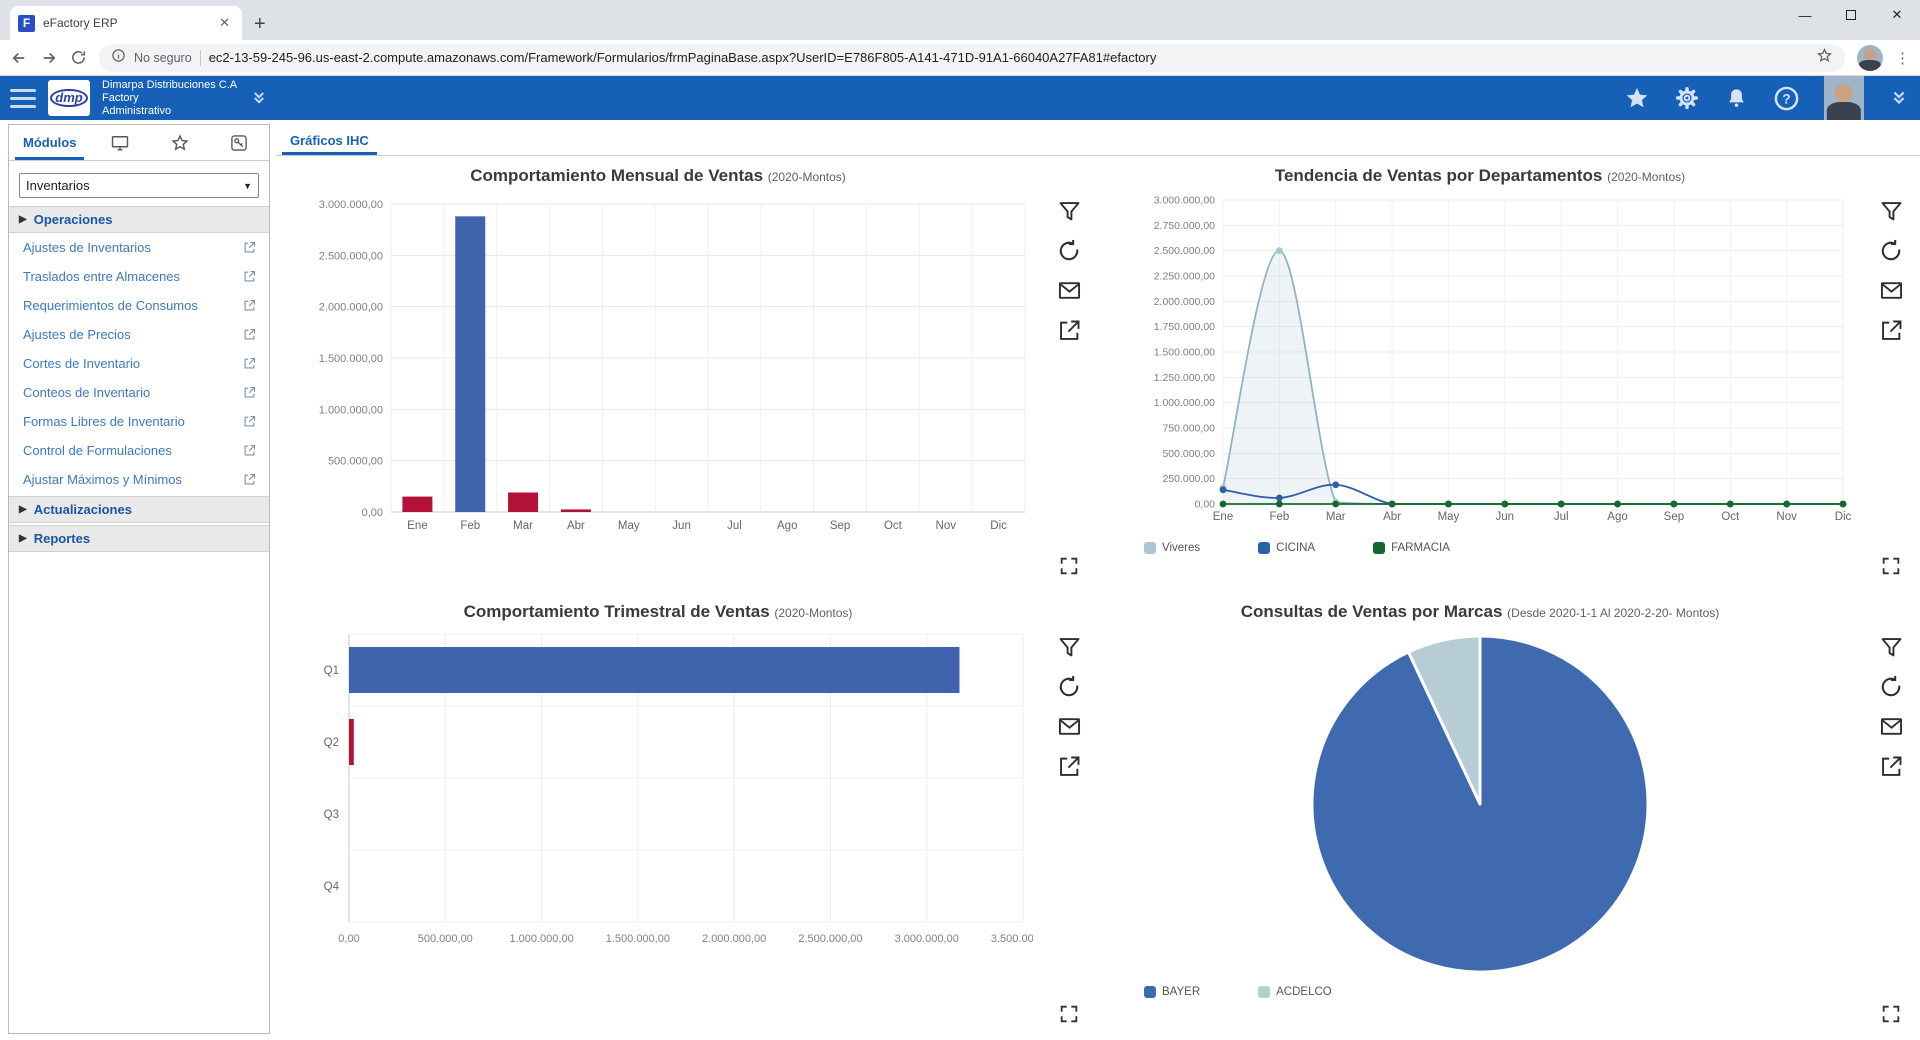 This screenshot has width=1920, height=1040. Describe the element at coordinates (139, 421) in the screenshot. I see `sidebar-item: Formas Libres de Inventario` at that location.